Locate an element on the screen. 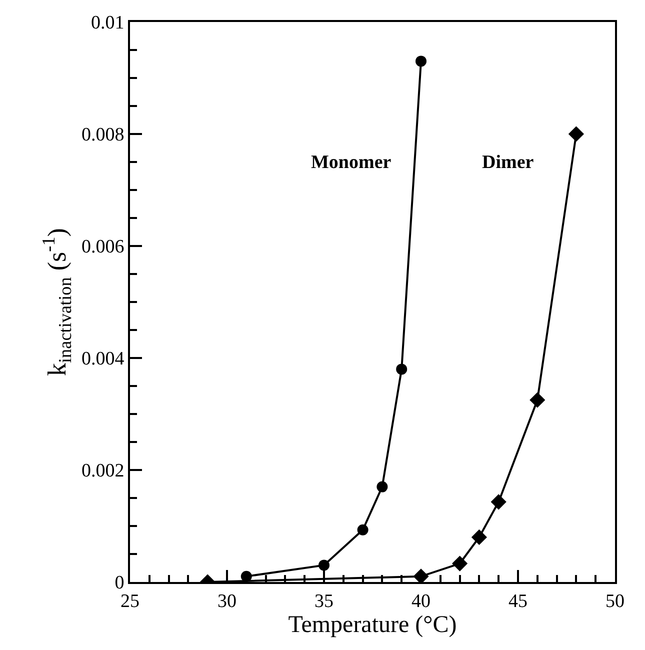 The width and height of the screenshot is (645, 650). y-tick-label: 0.002 is located at coordinates (102, 471).